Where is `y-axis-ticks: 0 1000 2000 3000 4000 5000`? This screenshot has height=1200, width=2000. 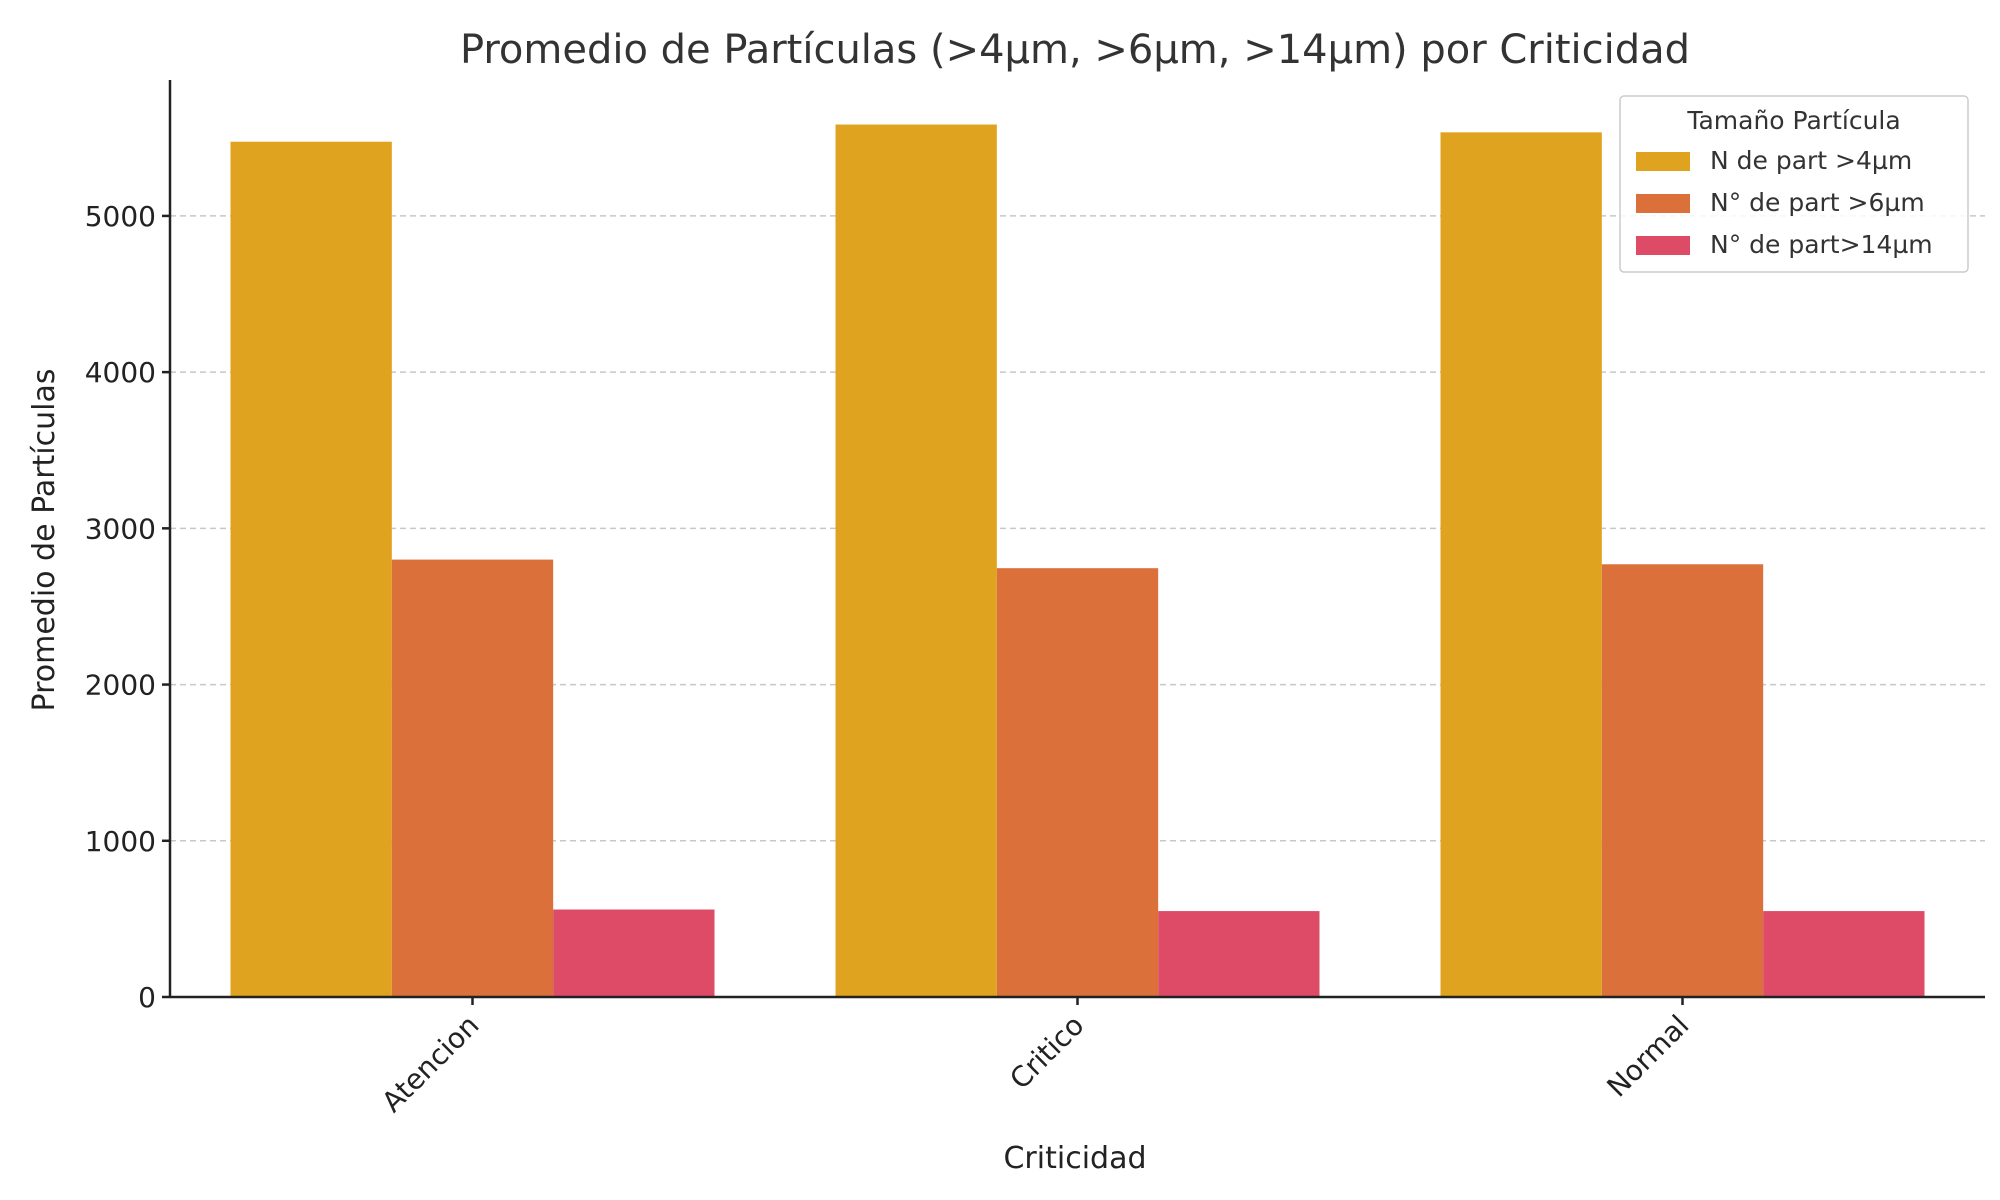
y-axis-ticks: 0 1000 2000 3000 4000 5000 is located at coordinates (127, 607).